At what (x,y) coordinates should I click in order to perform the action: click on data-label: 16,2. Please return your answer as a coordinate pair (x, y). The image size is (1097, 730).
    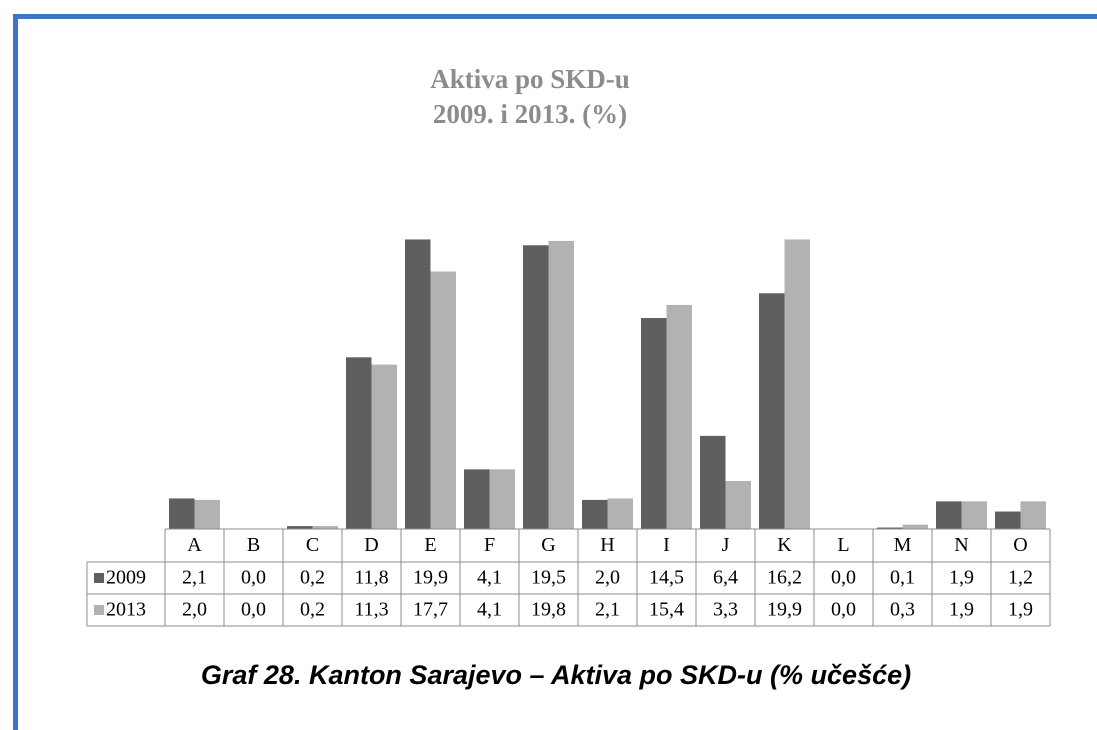
    Looking at the image, I should click on (784, 578).